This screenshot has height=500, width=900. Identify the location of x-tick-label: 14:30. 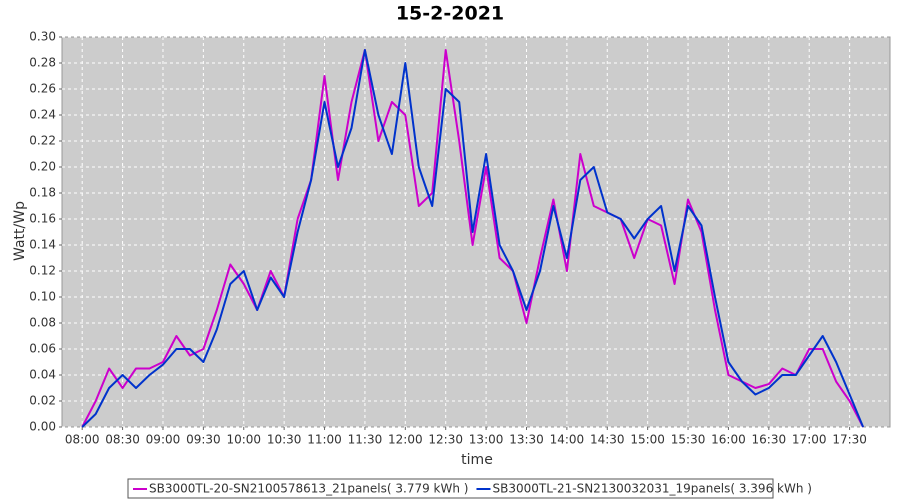
(607, 440).